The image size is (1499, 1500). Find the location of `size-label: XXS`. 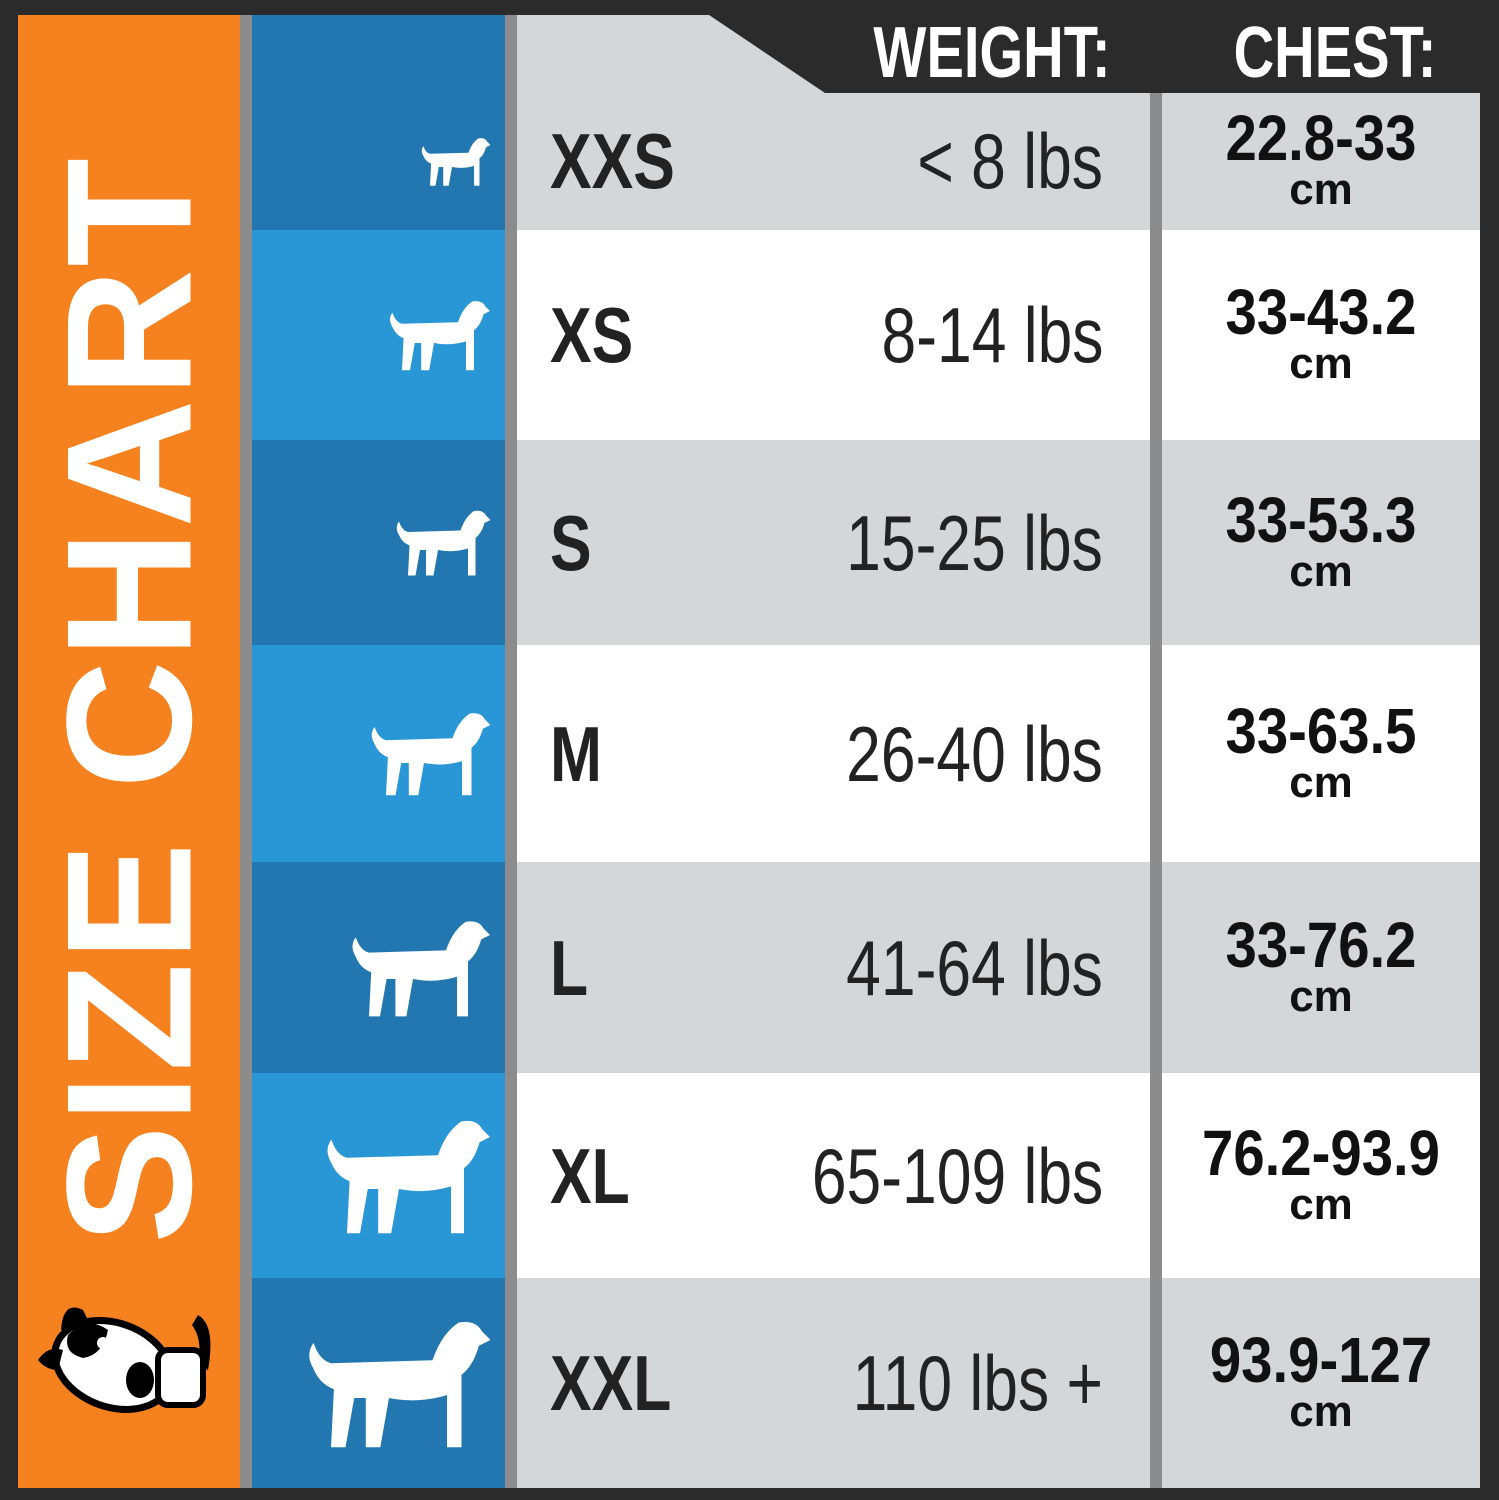

size-label: XXS is located at coordinates (612, 161).